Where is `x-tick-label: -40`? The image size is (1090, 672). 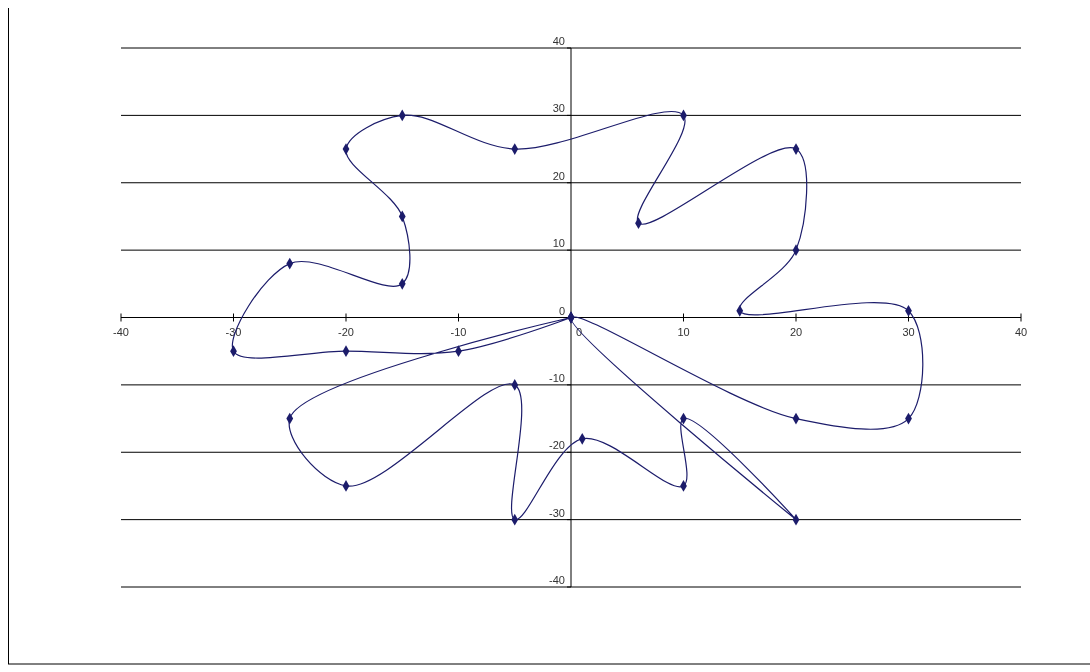 x-tick-label: -40 is located at coordinates (121, 331).